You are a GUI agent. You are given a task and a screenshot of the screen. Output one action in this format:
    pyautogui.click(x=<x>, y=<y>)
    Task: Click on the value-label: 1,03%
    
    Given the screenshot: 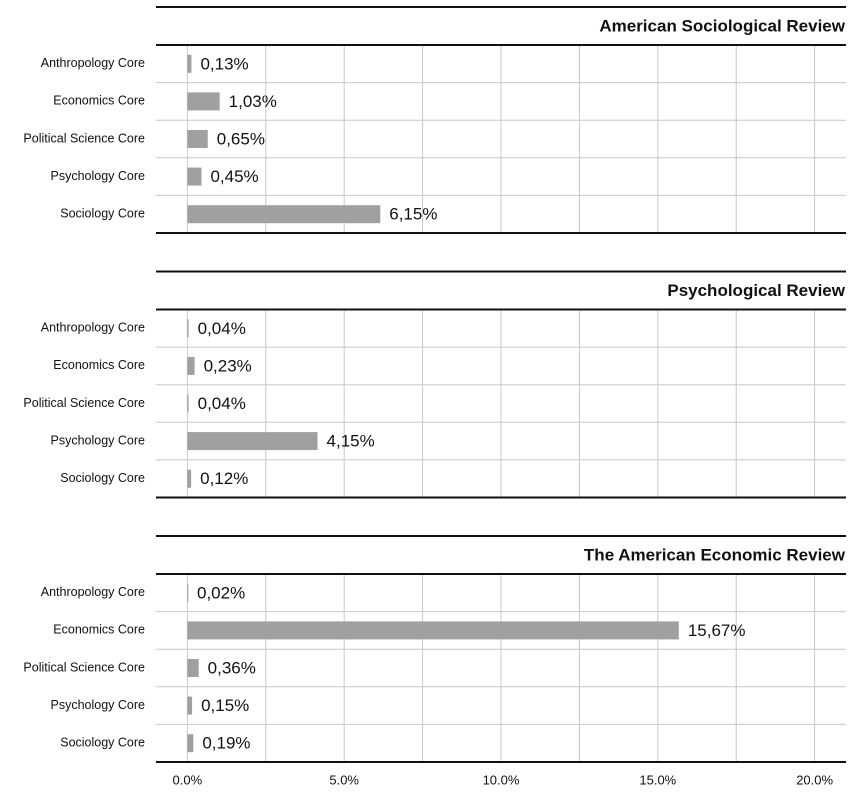 What is the action you would take?
    pyautogui.click(x=253, y=101)
    